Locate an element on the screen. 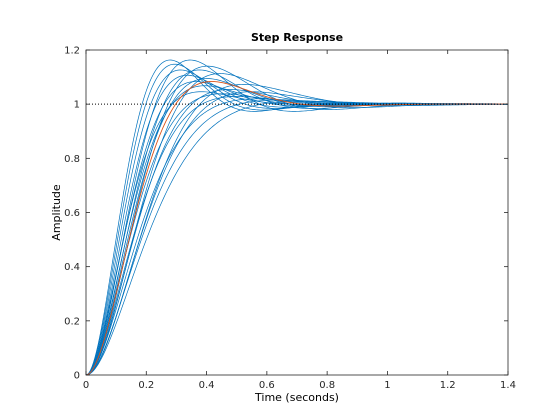 Image resolution: width=560 pixels, height=420 pixels. y-tick-label: 1.2 is located at coordinates (72, 51).